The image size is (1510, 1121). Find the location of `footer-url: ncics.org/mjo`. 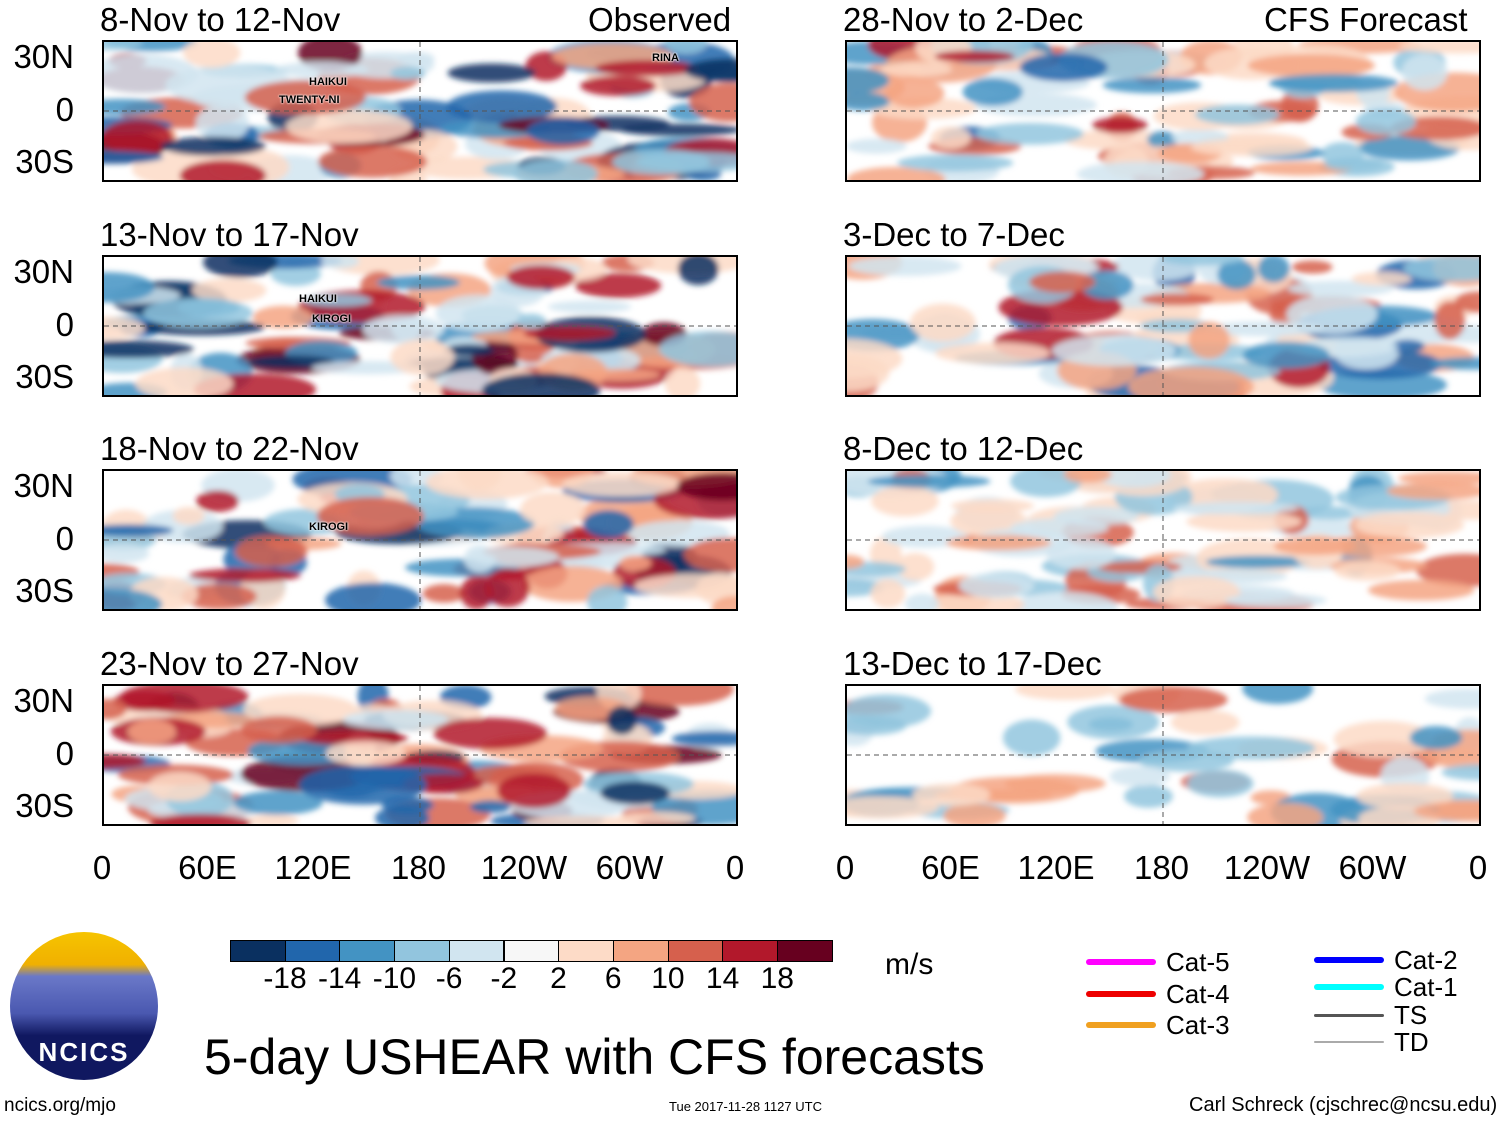

footer-url: ncics.org/mjo is located at coordinates (60, 1105).